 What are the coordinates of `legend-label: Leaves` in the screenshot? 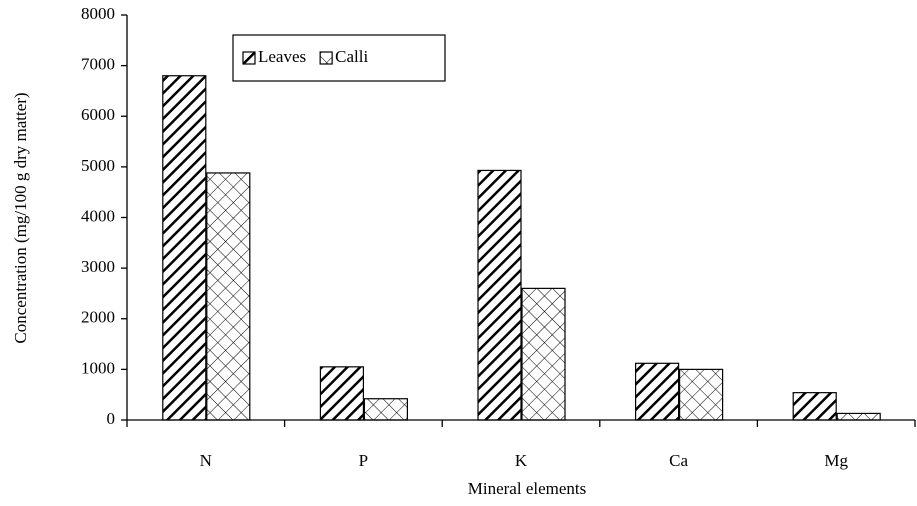 It's located at (282, 56).